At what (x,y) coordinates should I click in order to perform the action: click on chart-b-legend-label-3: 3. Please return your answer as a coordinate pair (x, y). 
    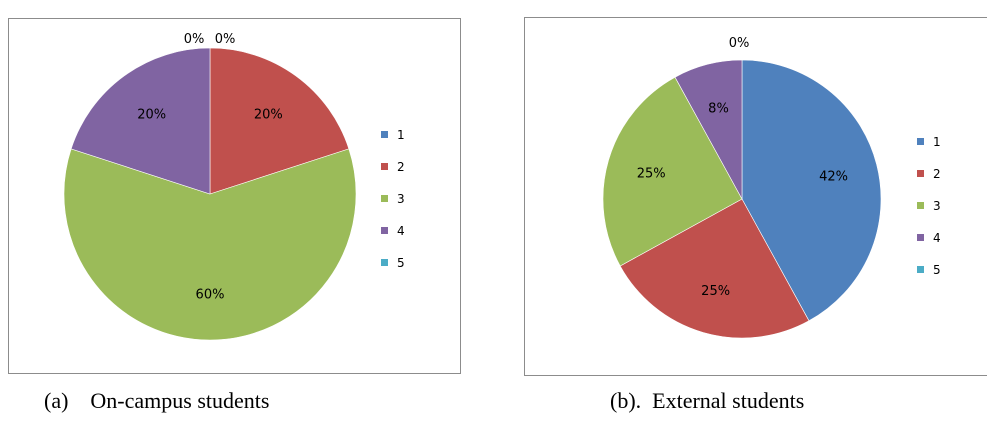
    Looking at the image, I should click on (937, 206).